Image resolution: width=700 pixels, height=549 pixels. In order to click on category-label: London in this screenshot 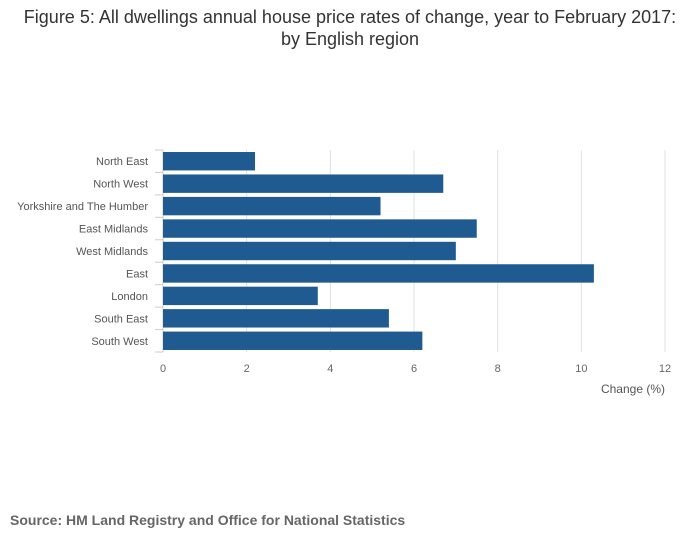, I will do `click(129, 297)`.